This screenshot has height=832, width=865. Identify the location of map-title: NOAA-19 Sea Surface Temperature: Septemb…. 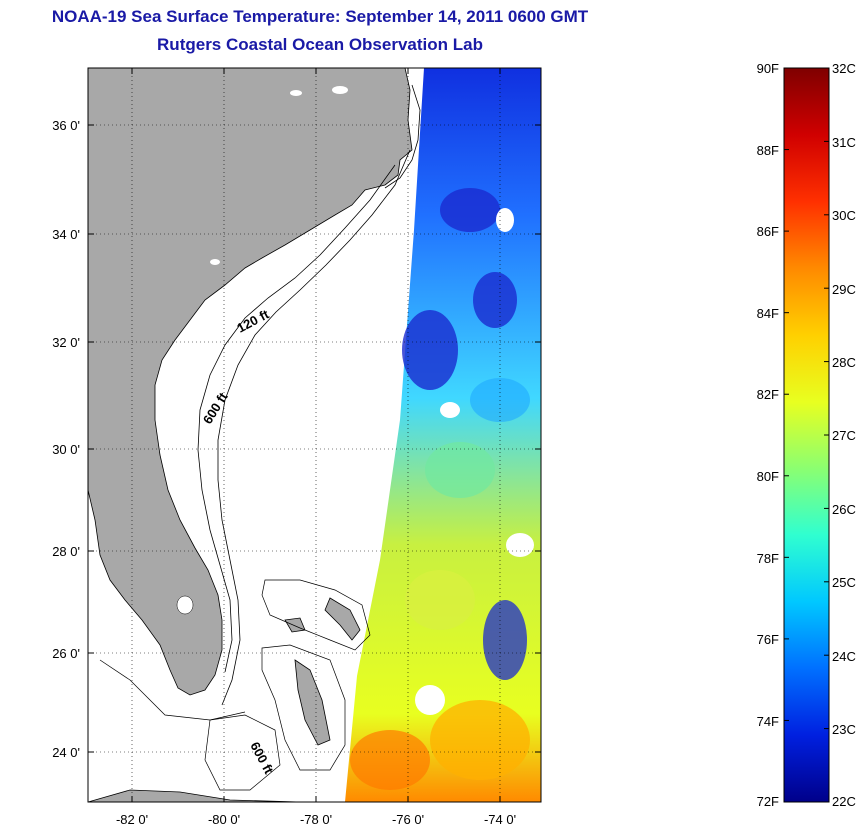
(320, 16).